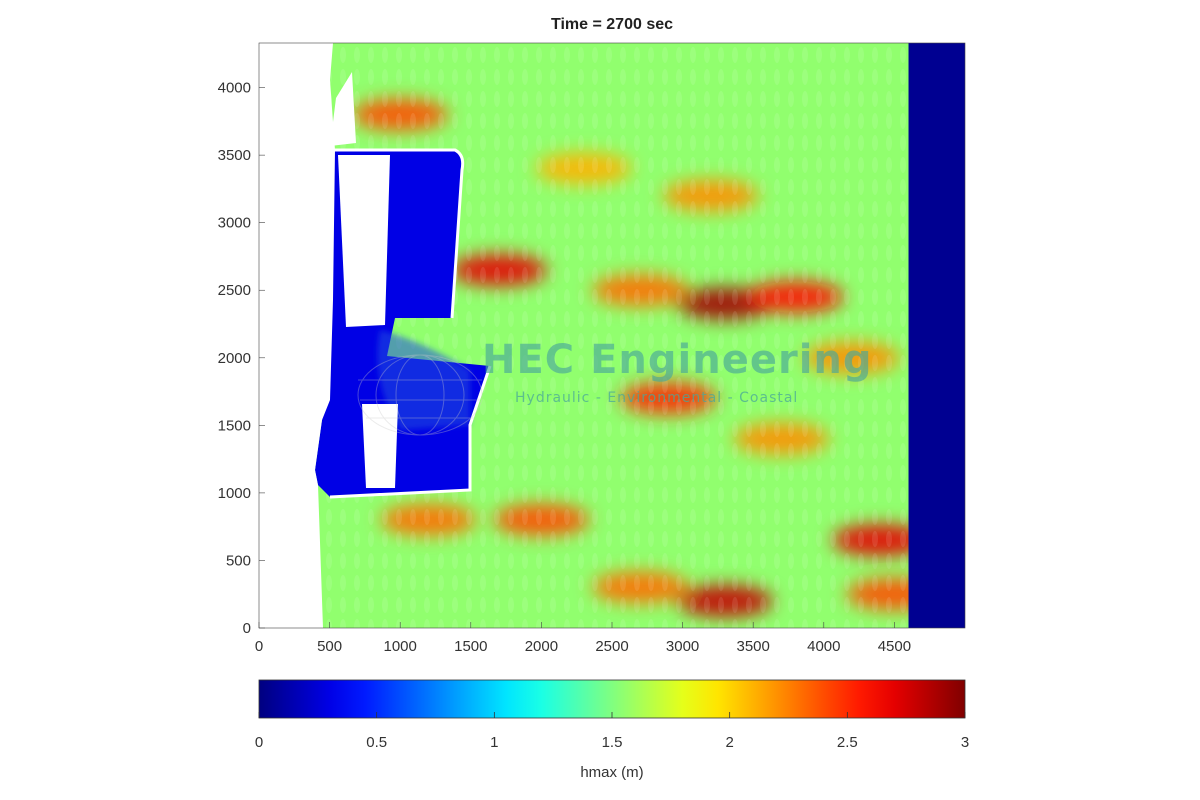 This screenshot has height=800, width=1200. What do you see at coordinates (612, 24) in the screenshot?
I see `chart-title: Time = 2700 sec` at bounding box center [612, 24].